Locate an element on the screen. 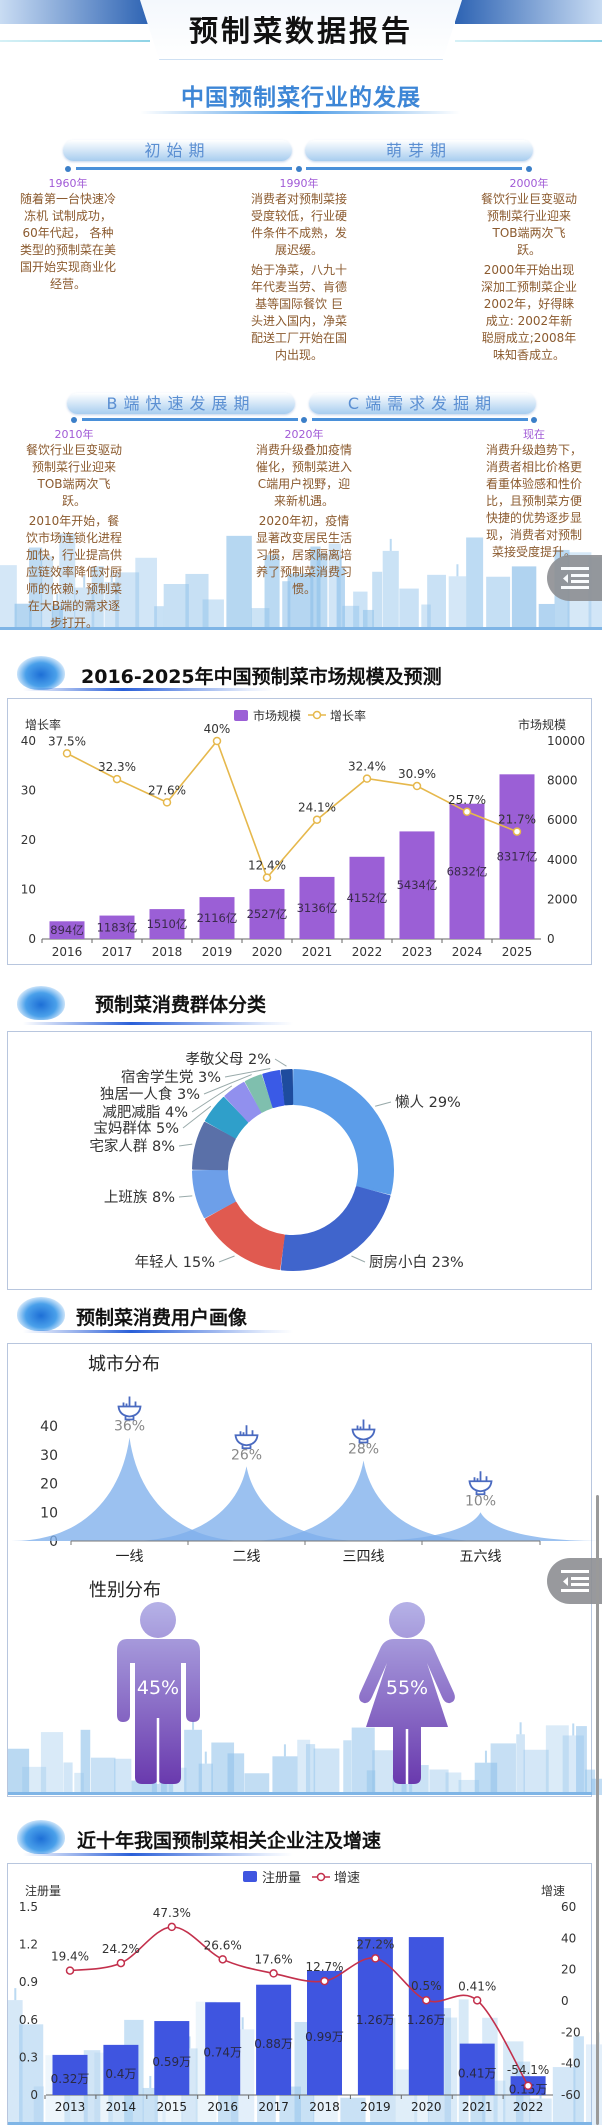 This screenshot has height=2125, width=602. slice-label: 宝妈群体 5% is located at coordinates (136, 1128).